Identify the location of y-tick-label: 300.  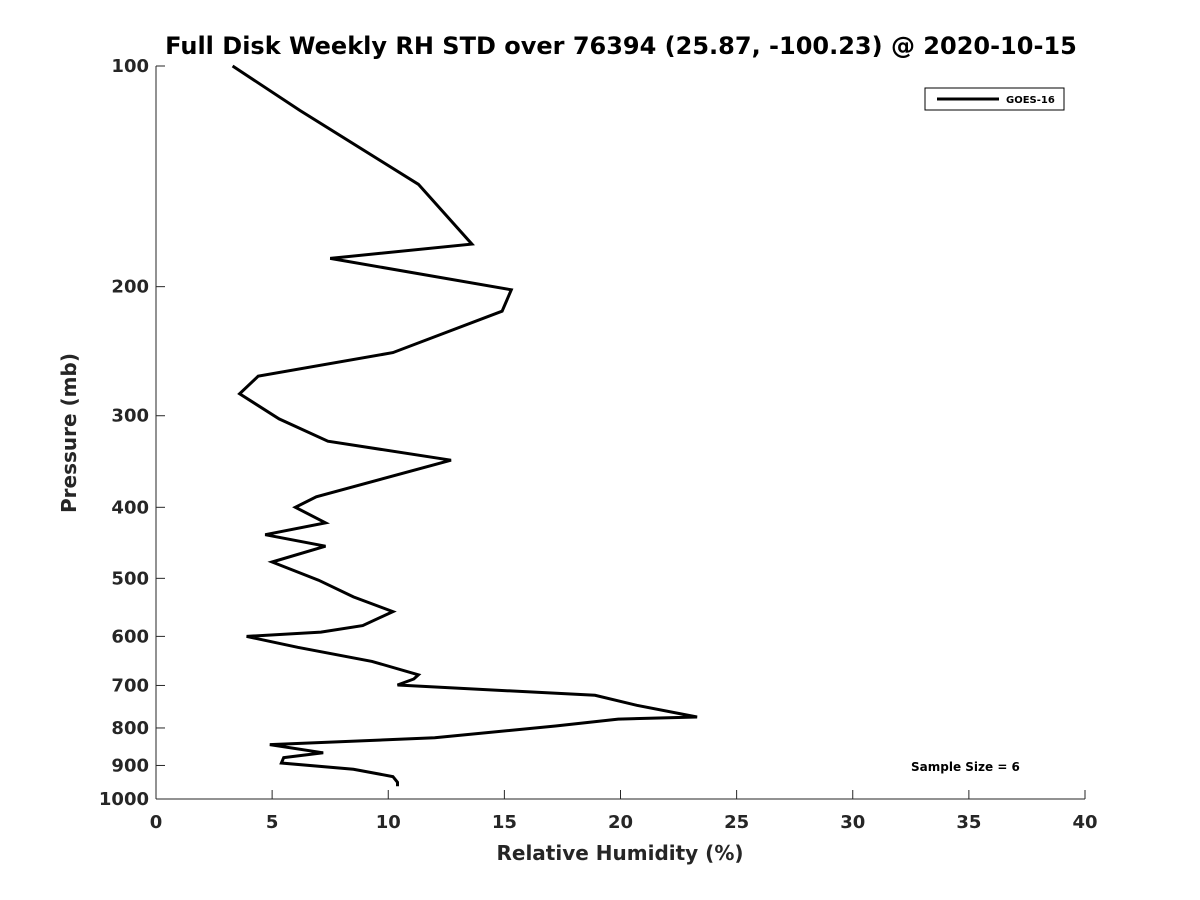
(130, 416).